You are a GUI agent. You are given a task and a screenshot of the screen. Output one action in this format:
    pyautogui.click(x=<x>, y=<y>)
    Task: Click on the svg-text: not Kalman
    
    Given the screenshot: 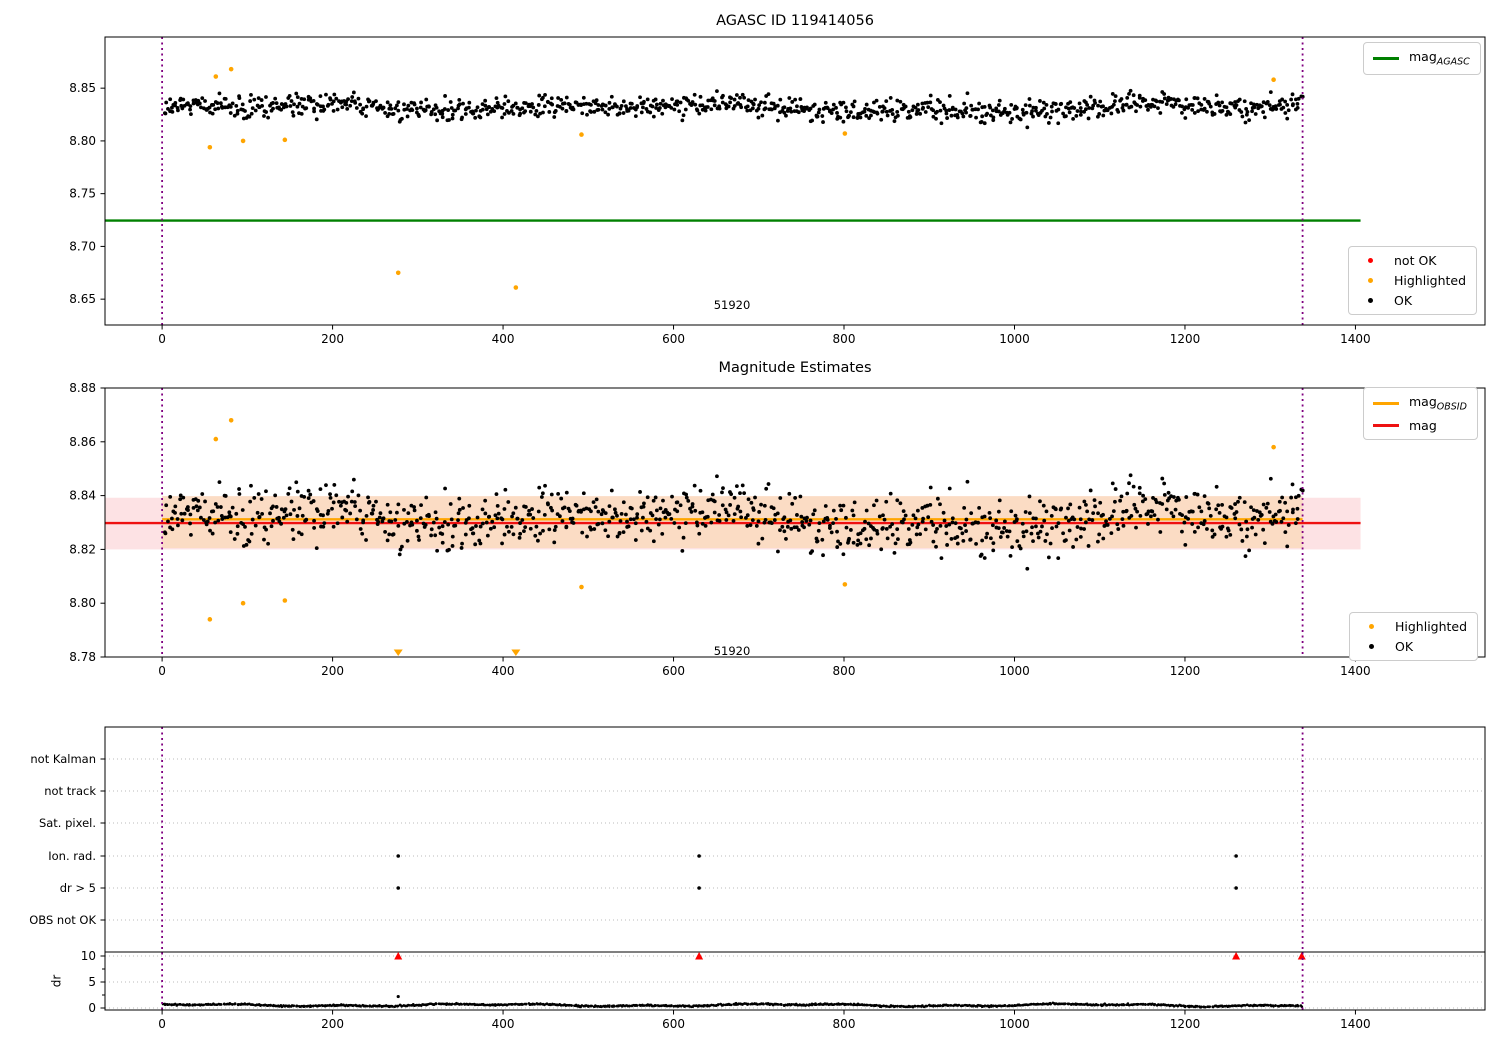 What is the action you would take?
    pyautogui.click(x=63, y=759)
    